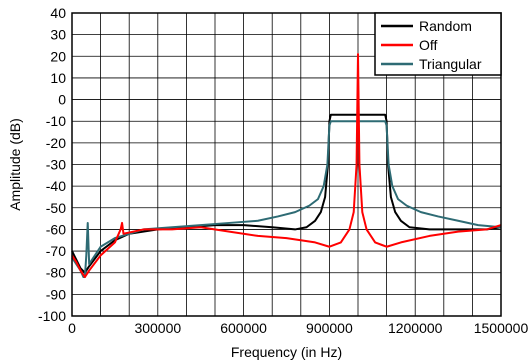 The height and width of the screenshot is (364, 532). Describe the element at coordinates (62, 100) in the screenshot. I see `y-tick-label: 0` at that location.